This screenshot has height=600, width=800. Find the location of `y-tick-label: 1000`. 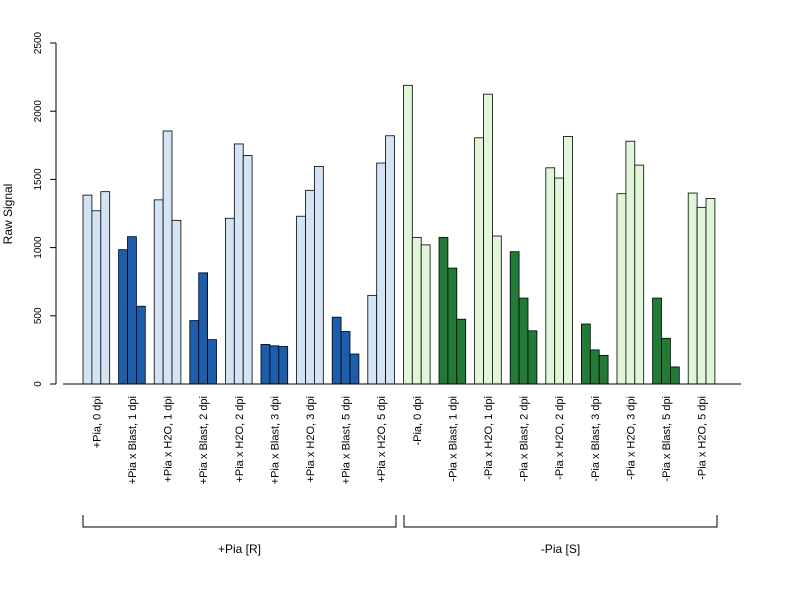

y-tick-label: 1000 is located at coordinates (38, 247).